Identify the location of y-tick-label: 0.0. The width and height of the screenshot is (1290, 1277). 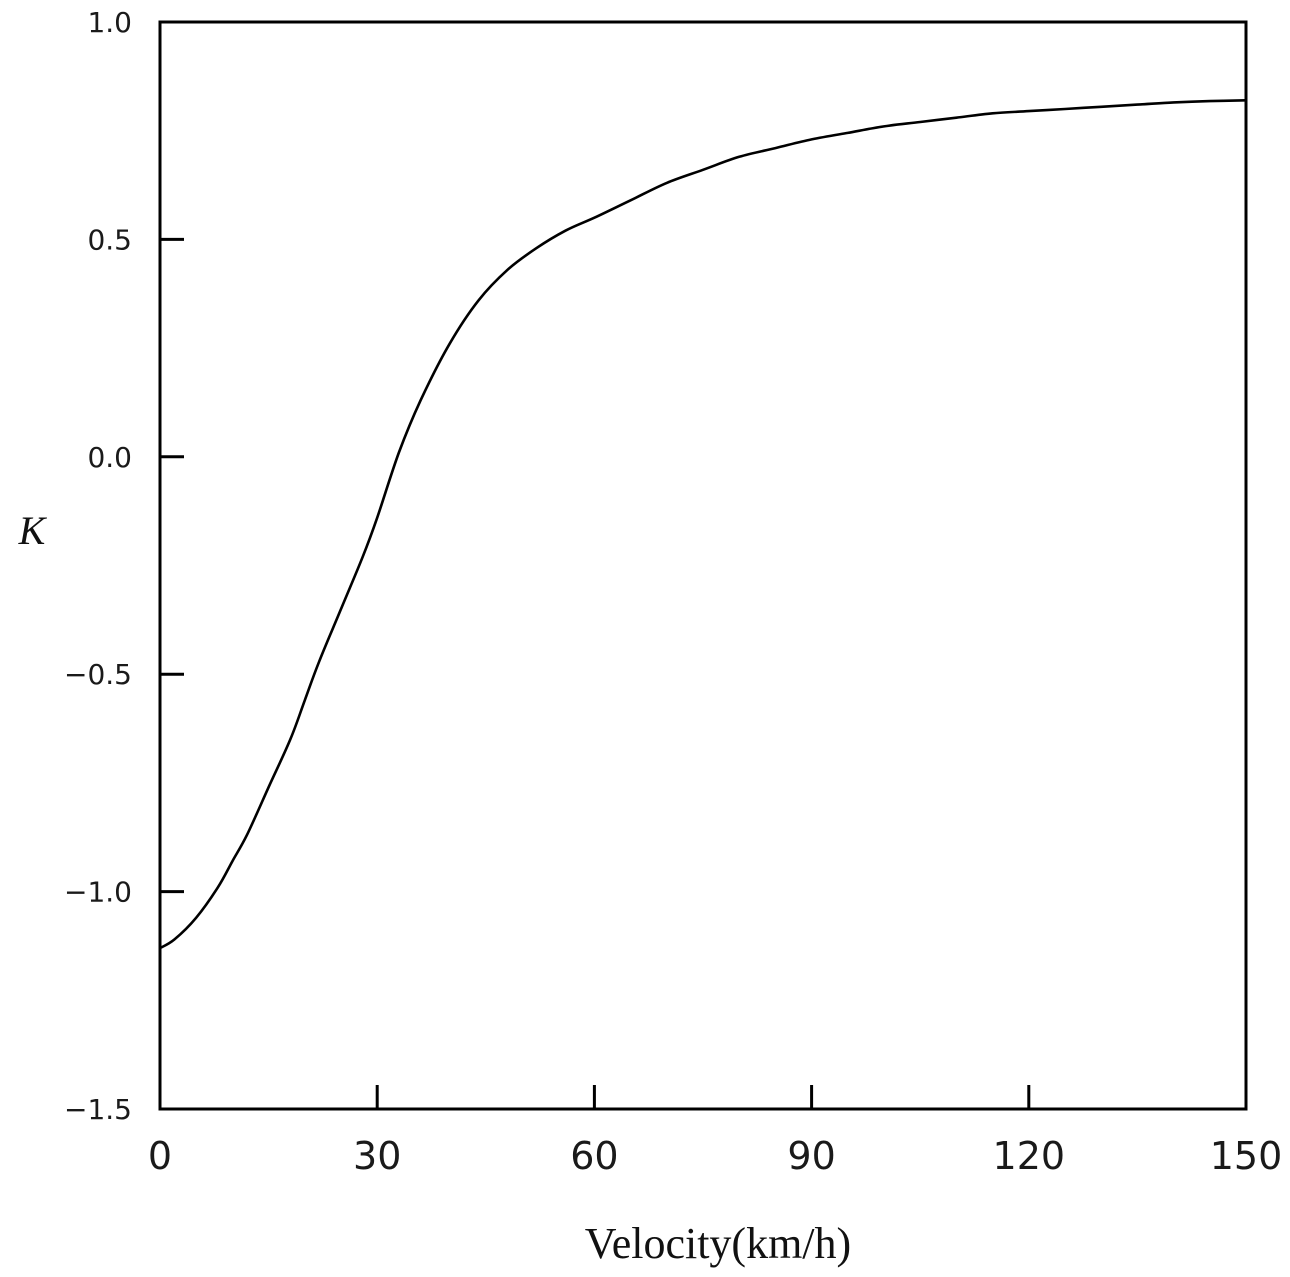
(109, 457).